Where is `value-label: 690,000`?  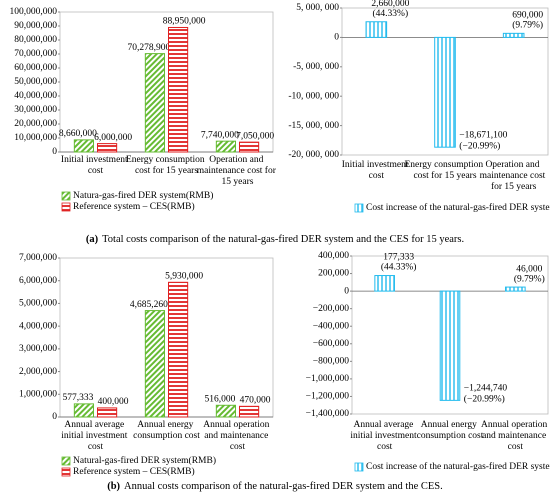
value-label: 690,000 is located at coordinates (527, 16).